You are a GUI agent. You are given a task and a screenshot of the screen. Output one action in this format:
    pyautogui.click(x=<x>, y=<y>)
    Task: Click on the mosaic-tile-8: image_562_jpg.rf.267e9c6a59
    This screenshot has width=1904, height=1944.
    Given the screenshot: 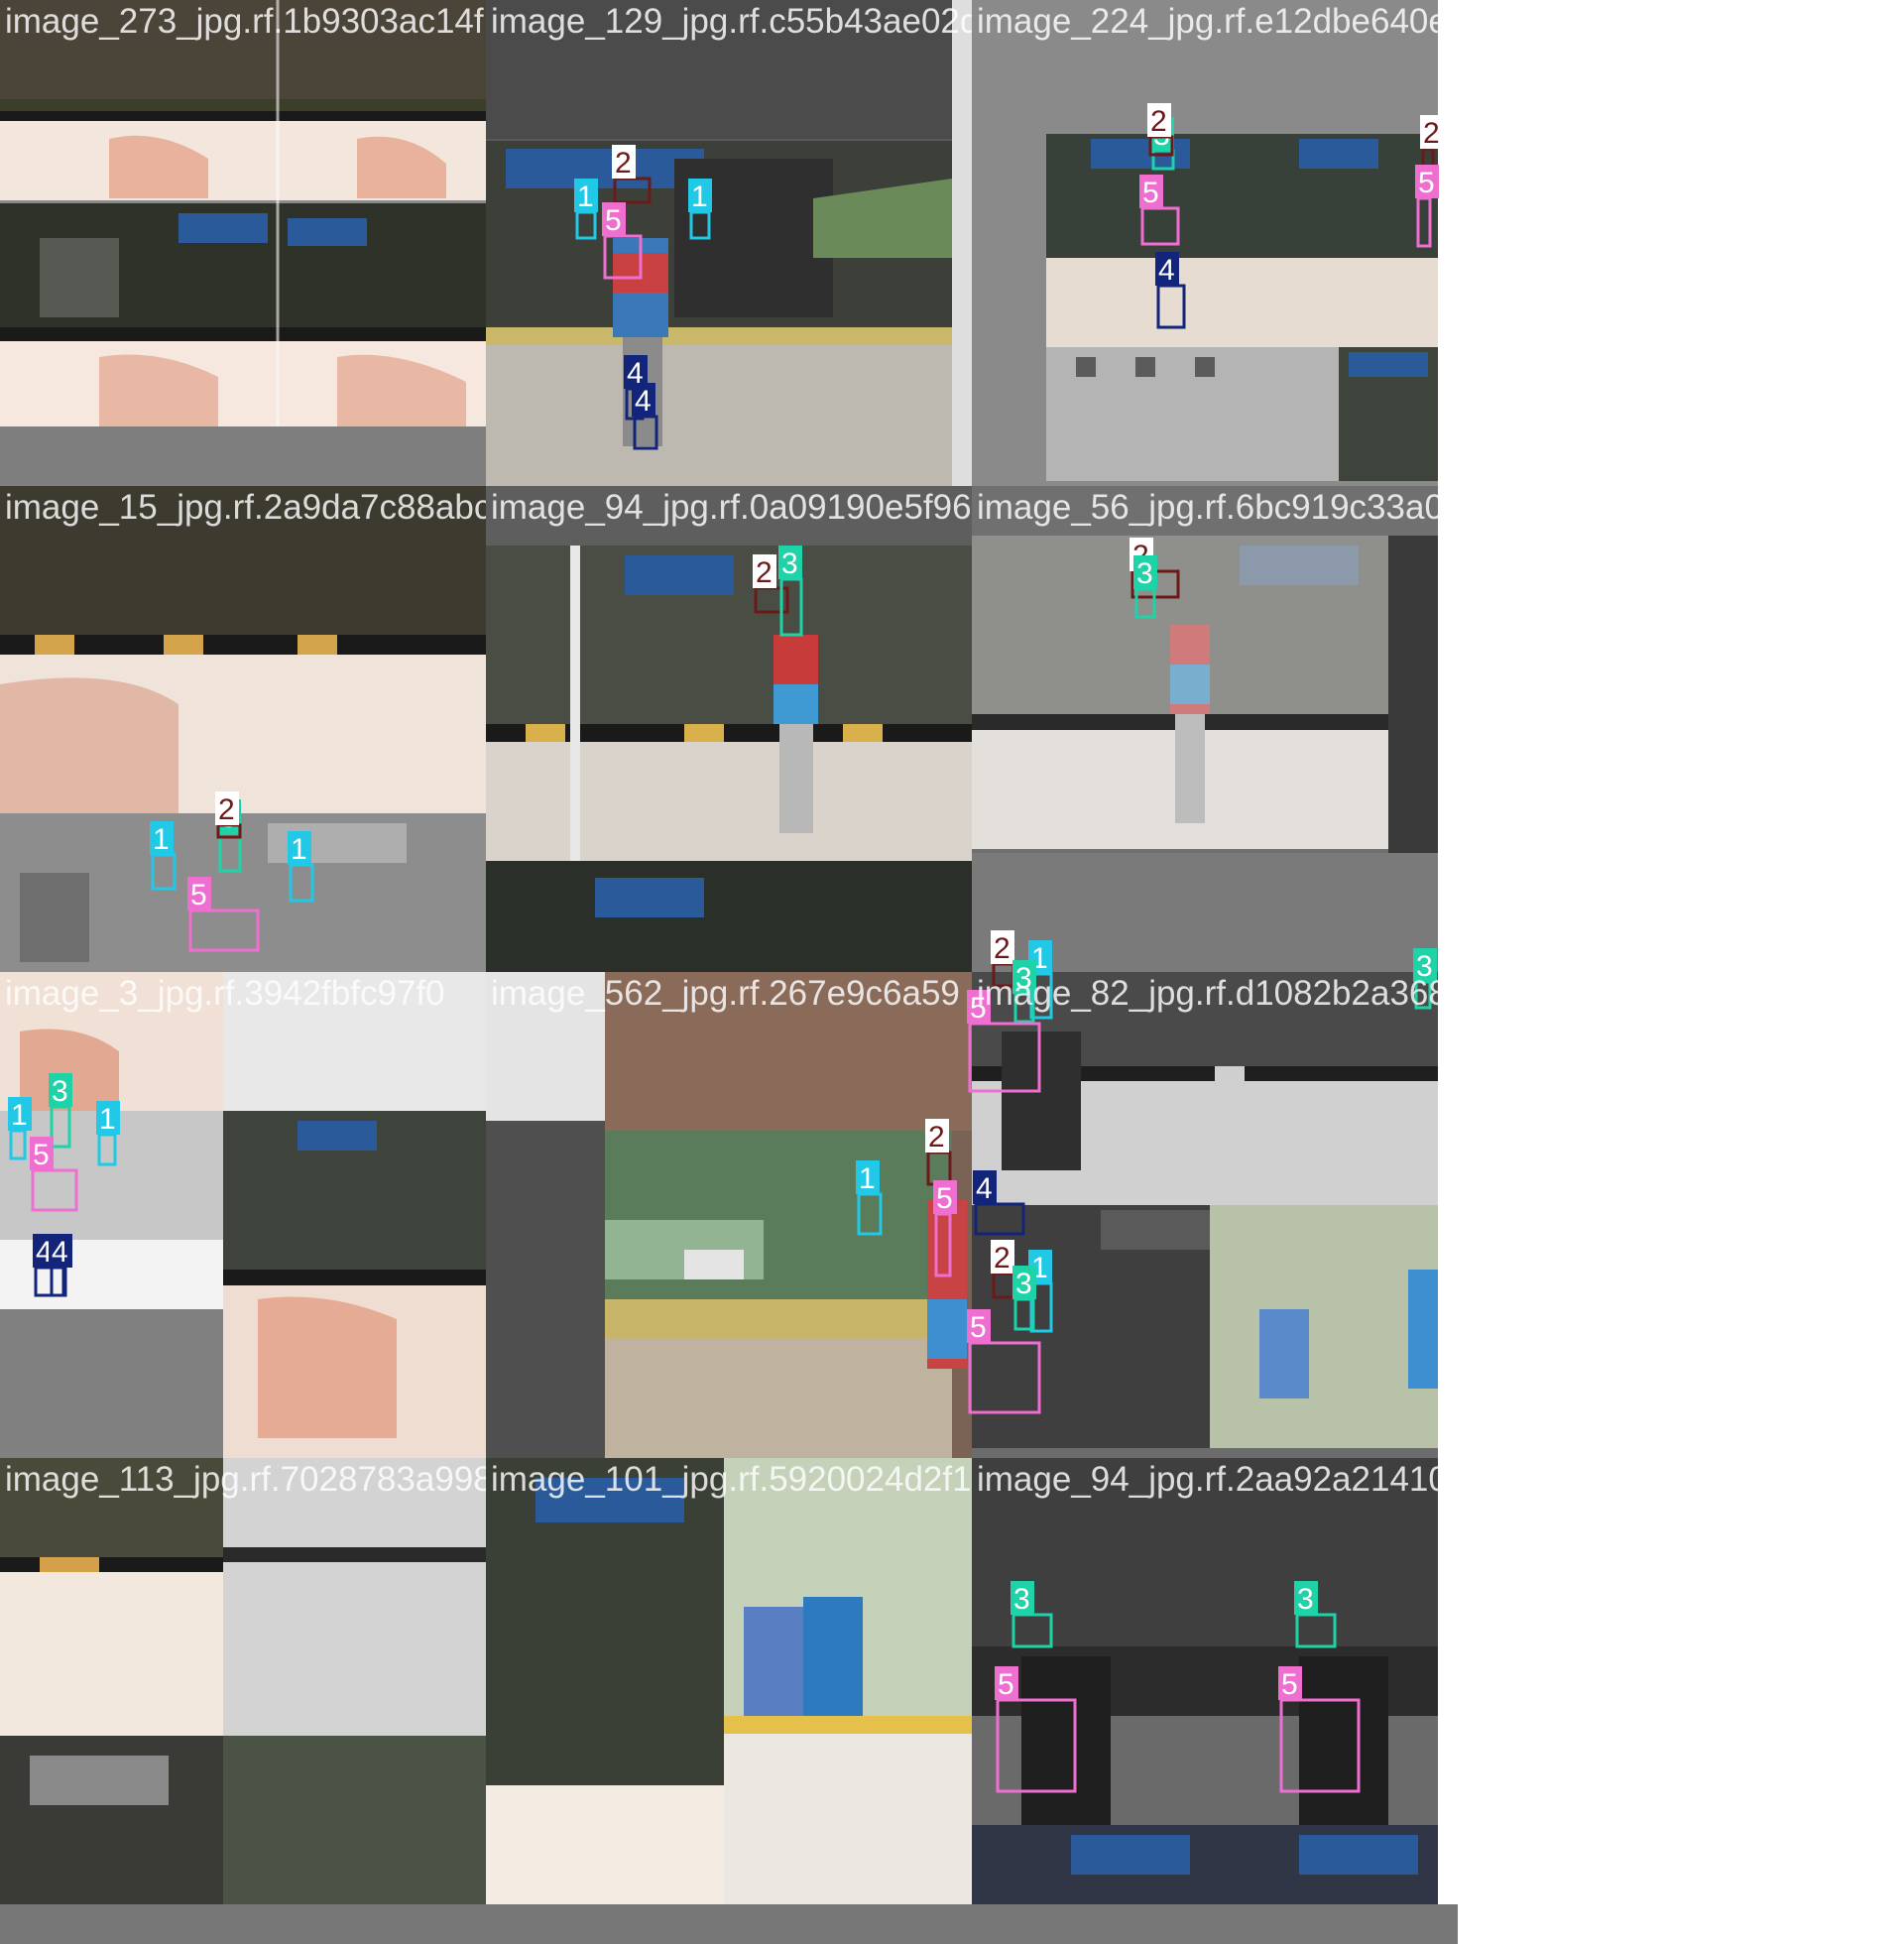 What is the action you would take?
    pyautogui.click(x=729, y=1215)
    